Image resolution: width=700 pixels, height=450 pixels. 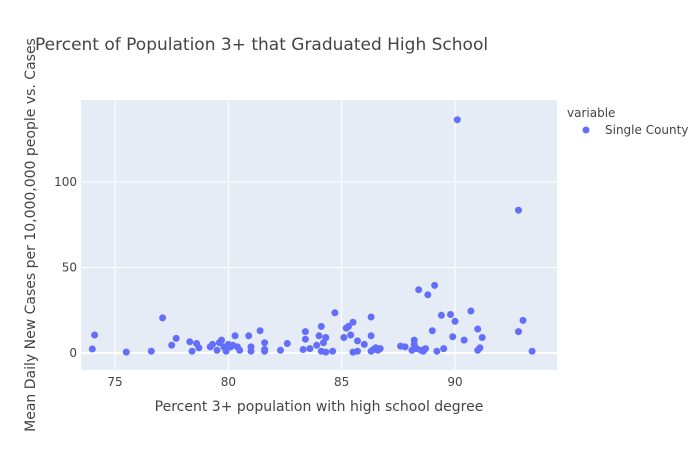 What do you see at coordinates (228, 382) in the screenshot?
I see `x-tick-label: 80` at bounding box center [228, 382].